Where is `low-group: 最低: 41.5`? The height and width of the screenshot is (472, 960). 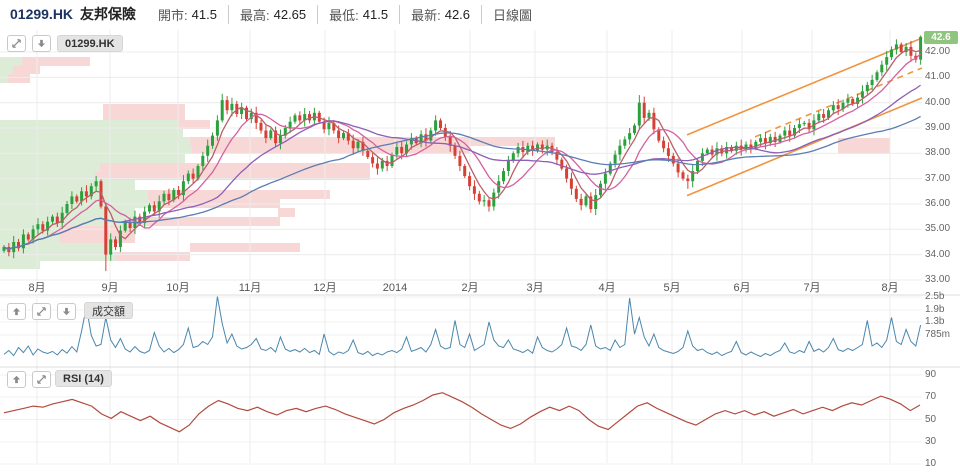 low-group: 最低: 41.5 is located at coordinates (358, 14).